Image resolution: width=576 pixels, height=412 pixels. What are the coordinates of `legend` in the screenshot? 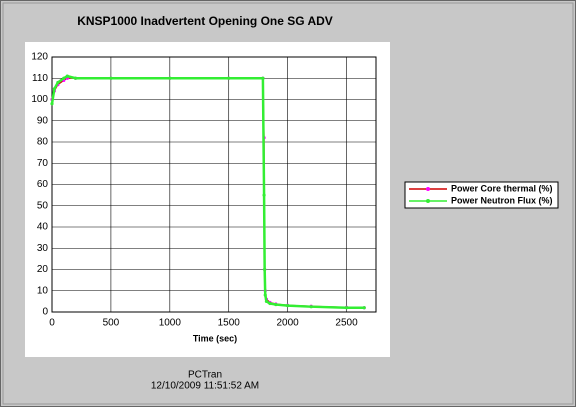 It's located at (481, 195).